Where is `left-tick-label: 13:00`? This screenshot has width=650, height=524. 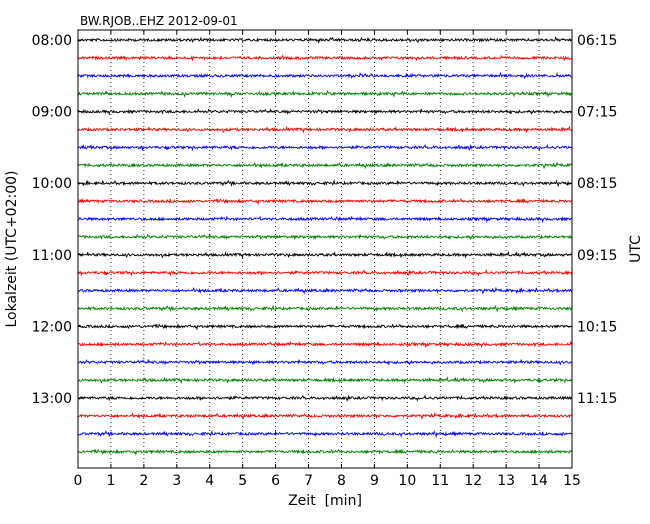 left-tick-label: 13:00 is located at coordinates (52, 399).